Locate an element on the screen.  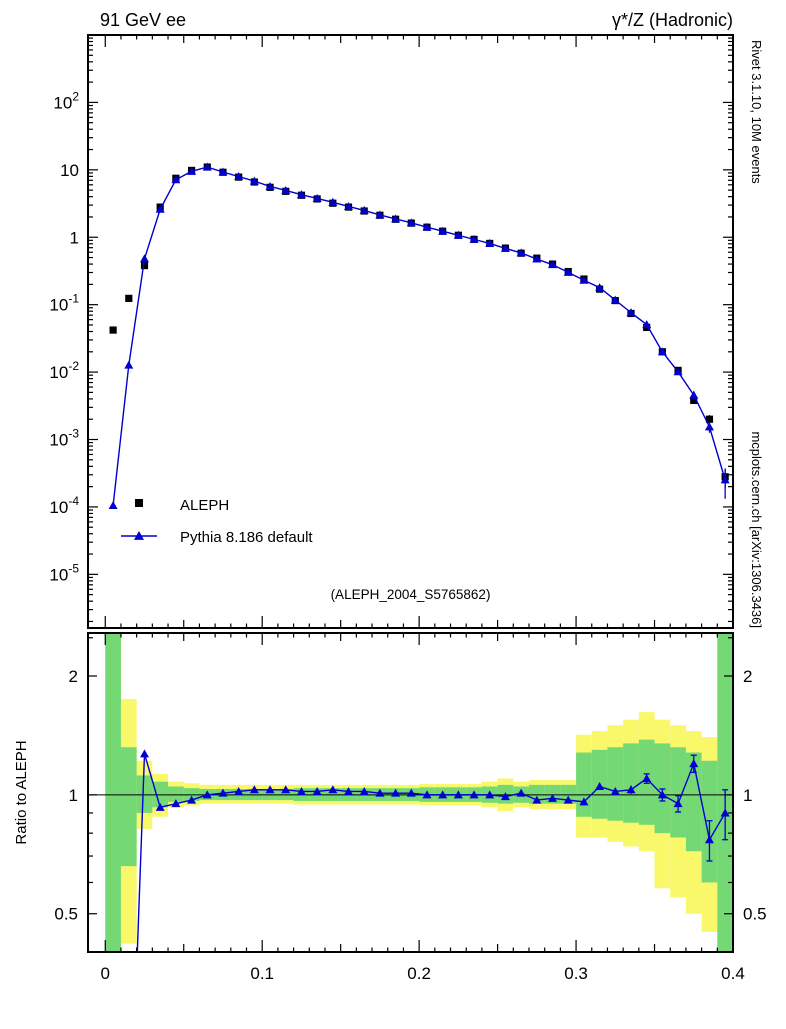
ratio-line is located at coordinates (431, 852).